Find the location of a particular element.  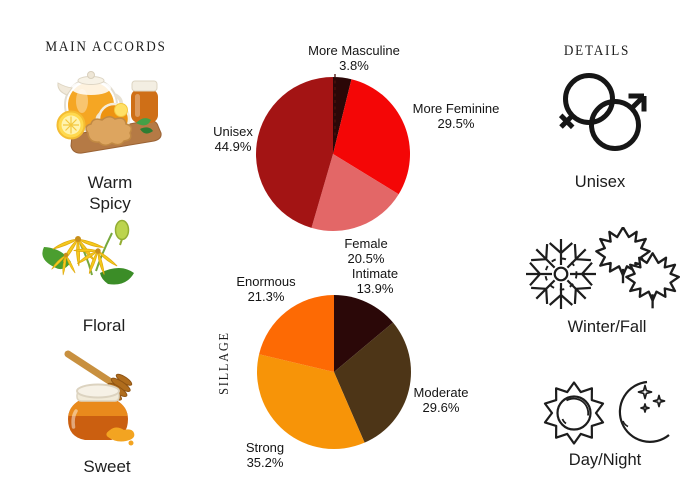

accord-label-line: Sweet is located at coordinates (107, 466).